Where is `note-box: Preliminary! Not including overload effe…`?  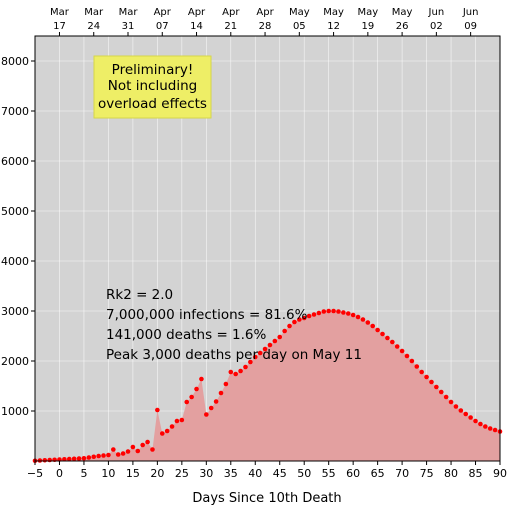
note-box: Preliminary! Not including overload effe… is located at coordinates (152, 87).